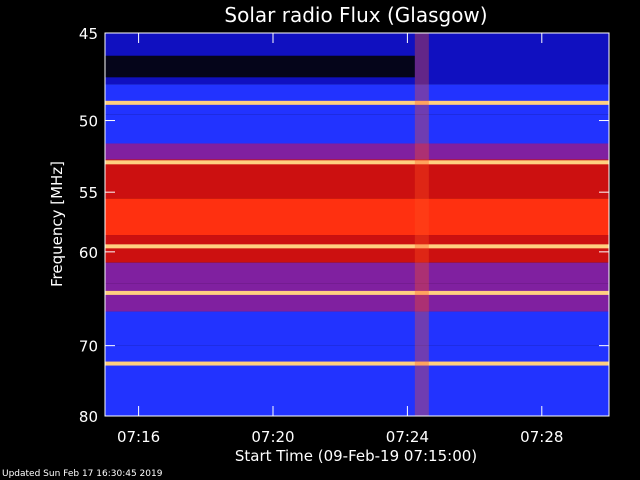 The height and width of the screenshot is (480, 640). Describe the element at coordinates (421, 224) in the screenshot. I see `radio-burst` at that location.